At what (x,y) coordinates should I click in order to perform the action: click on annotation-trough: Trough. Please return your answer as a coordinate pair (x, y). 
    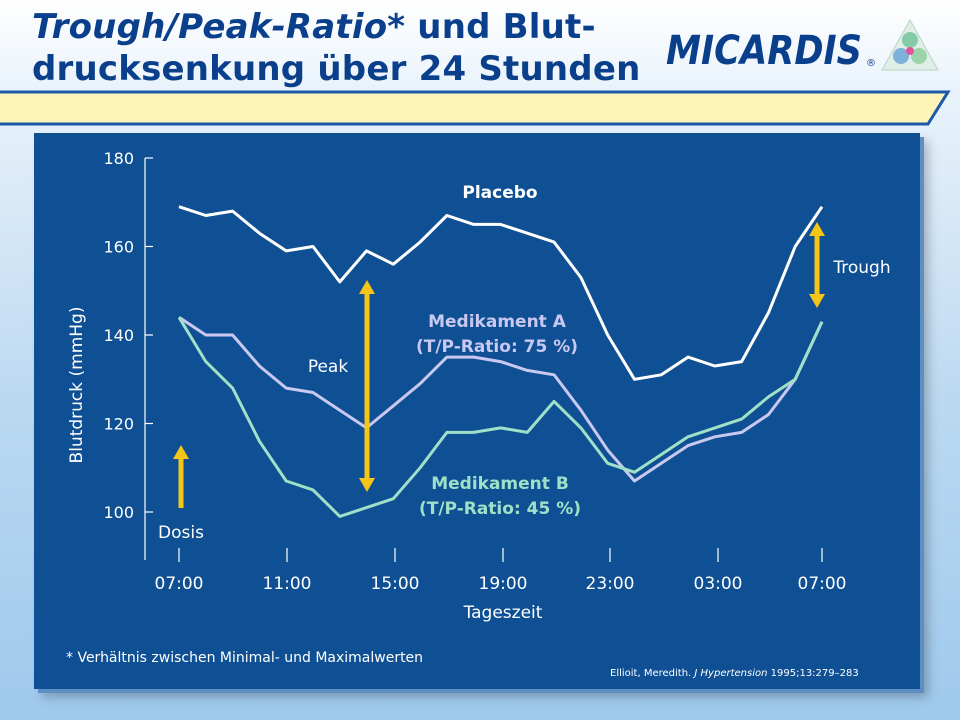
    Looking at the image, I should click on (861, 268).